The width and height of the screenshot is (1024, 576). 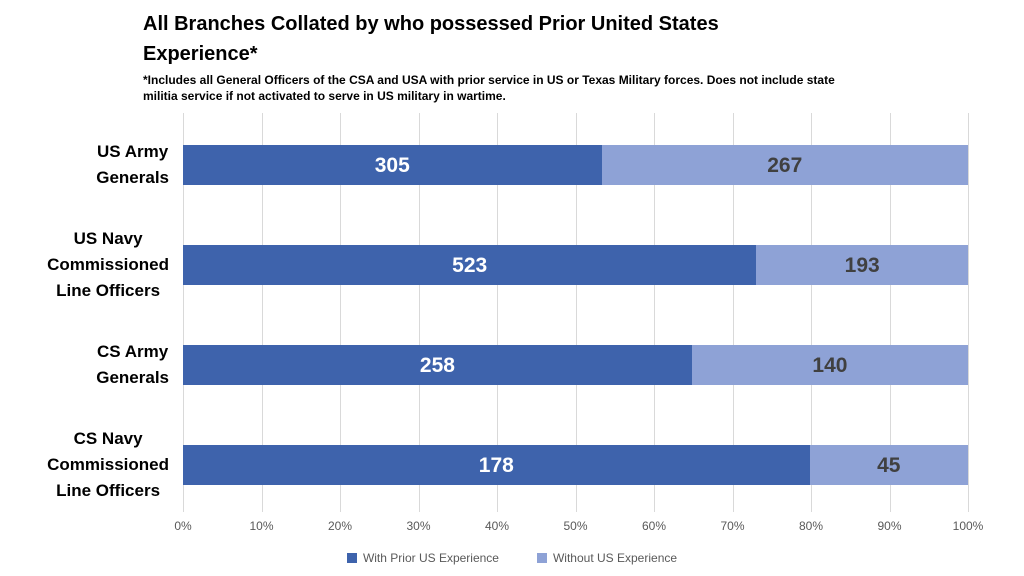 What do you see at coordinates (418, 526) in the screenshot?
I see `x-axis-tick-label: 30%` at bounding box center [418, 526].